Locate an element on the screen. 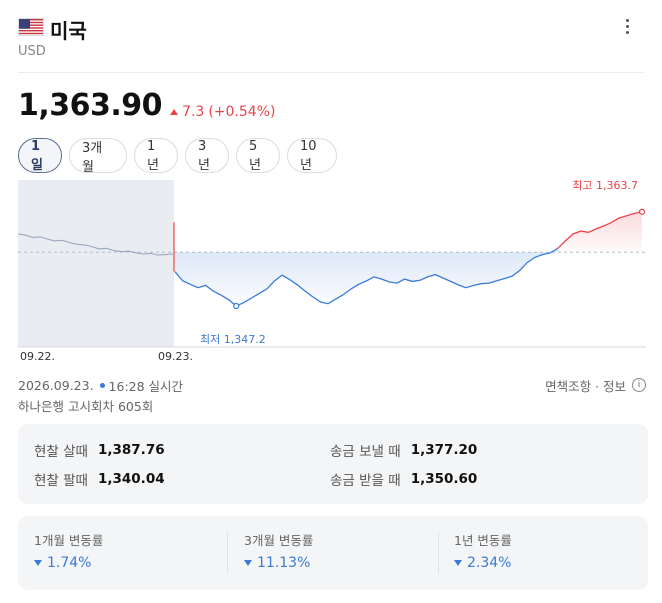  change-3m-label: 3개월 변동률 is located at coordinates (279, 540).